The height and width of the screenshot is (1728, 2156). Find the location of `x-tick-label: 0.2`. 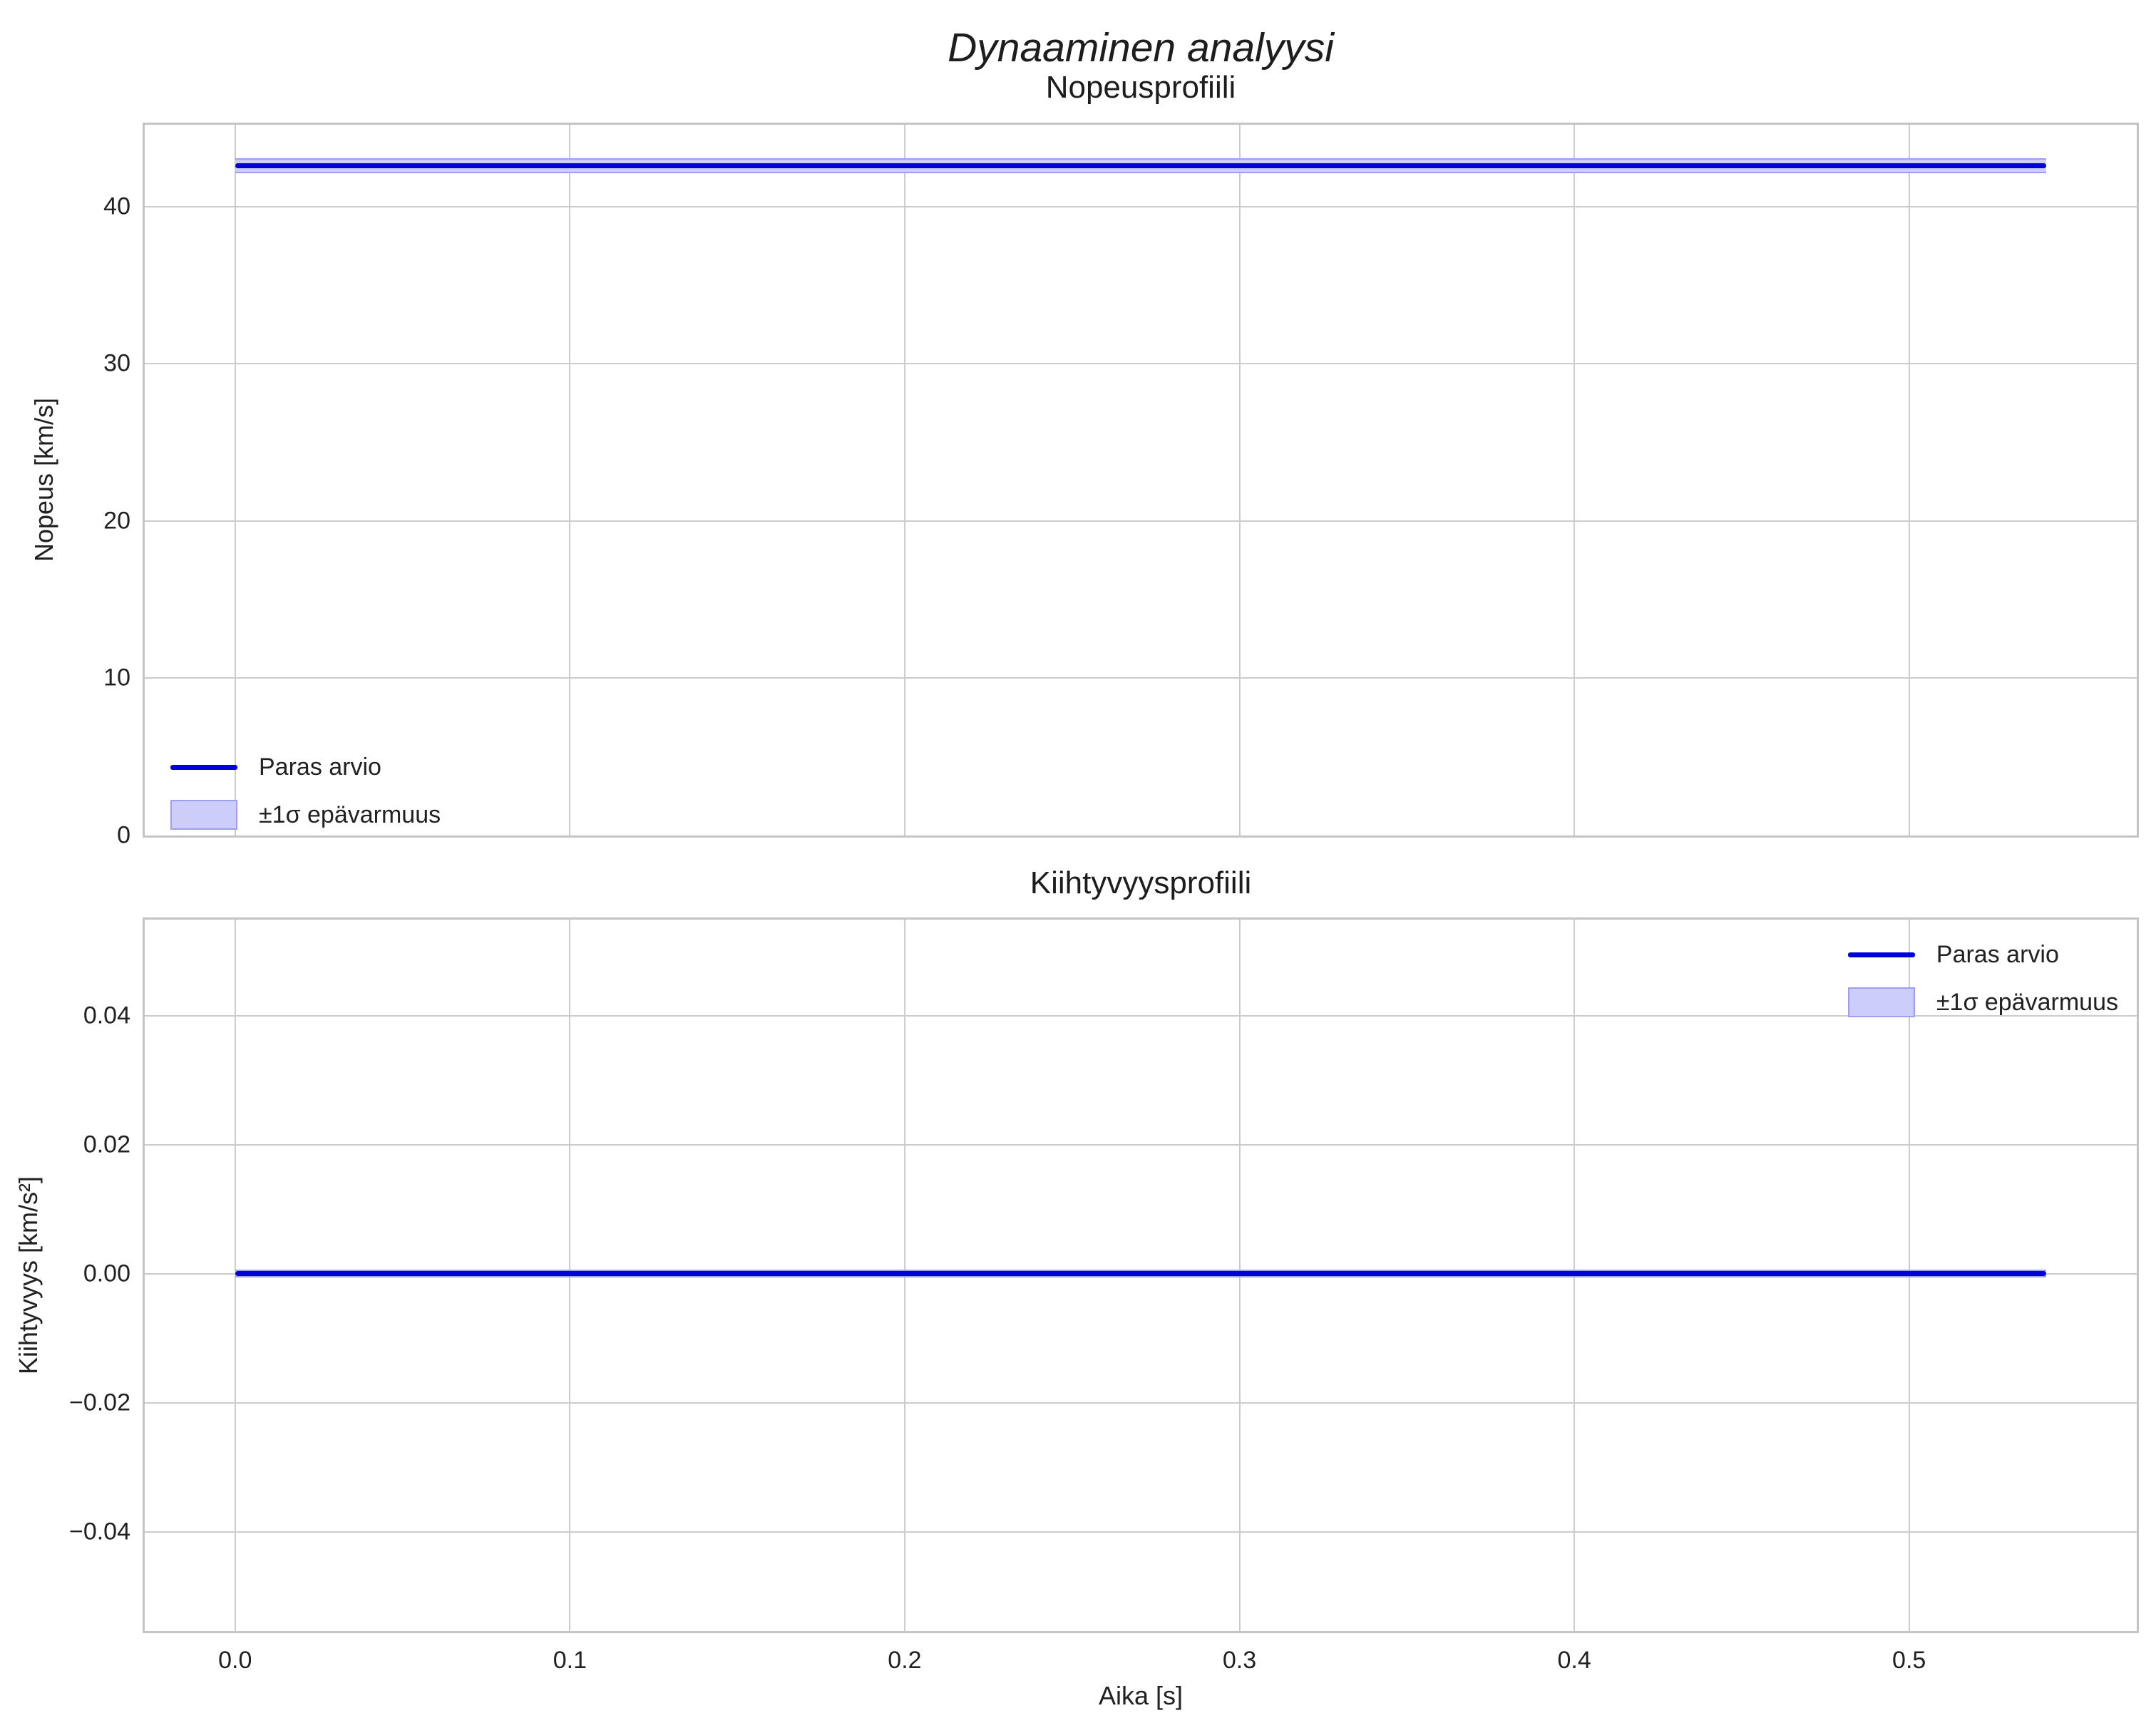

x-tick-label: 0.2 is located at coordinates (905, 1660).